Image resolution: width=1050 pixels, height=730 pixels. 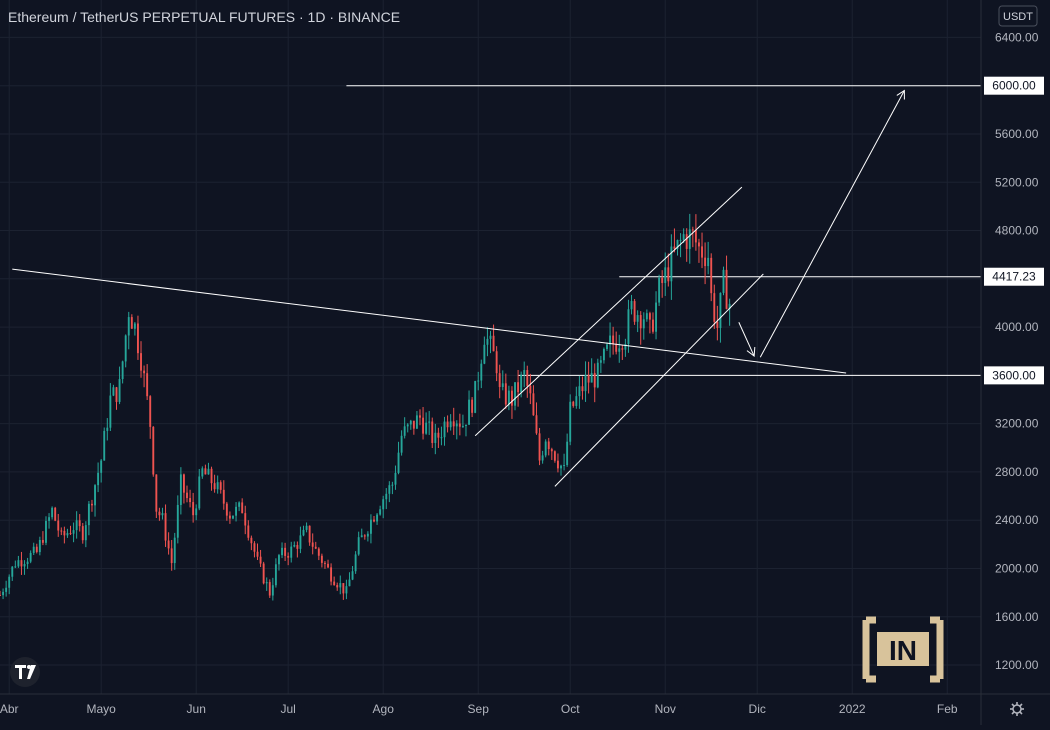 What do you see at coordinates (659, 380) in the screenshot?
I see `channel-lower-trendline` at bounding box center [659, 380].